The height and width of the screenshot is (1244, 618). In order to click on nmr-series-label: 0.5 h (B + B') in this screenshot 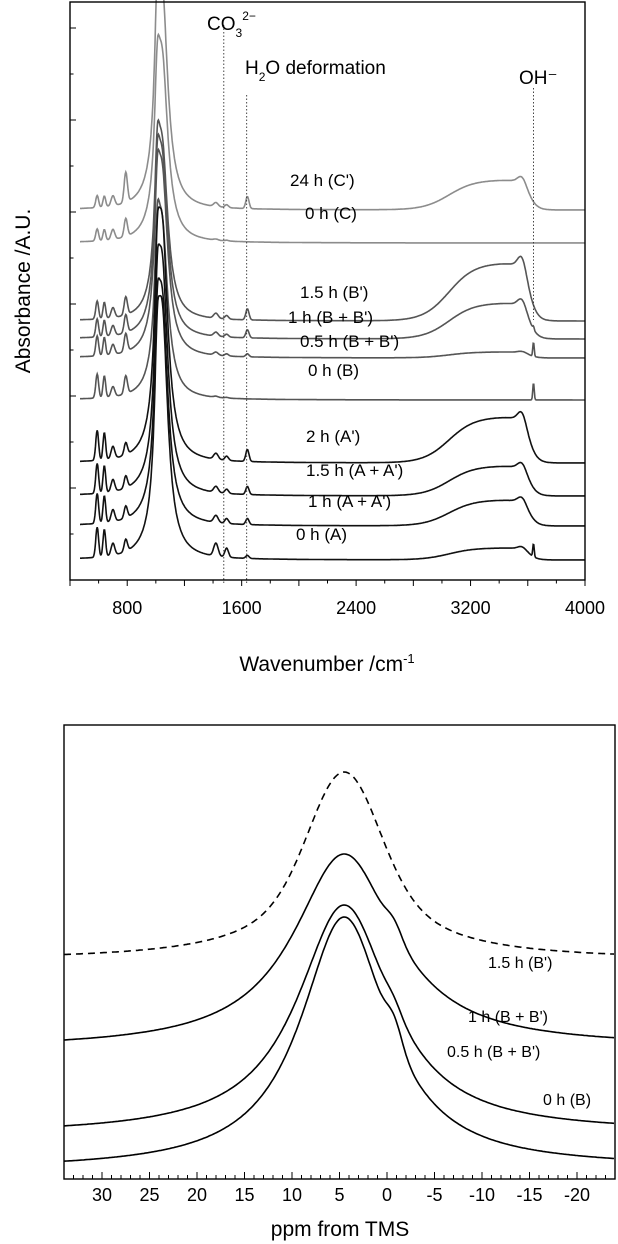, I will do `click(493, 1052)`.